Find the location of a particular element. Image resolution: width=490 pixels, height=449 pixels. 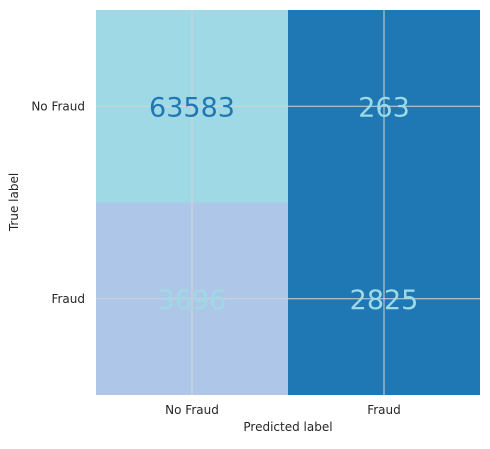

x-tick-label: No Fraud is located at coordinates (192, 410).